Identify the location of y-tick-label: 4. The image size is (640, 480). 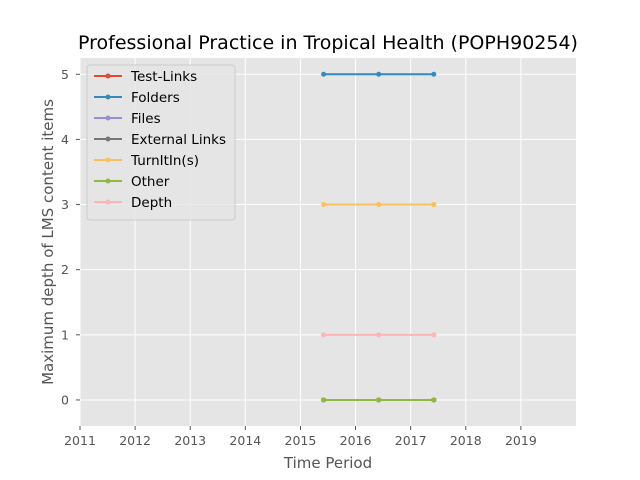
(65, 139).